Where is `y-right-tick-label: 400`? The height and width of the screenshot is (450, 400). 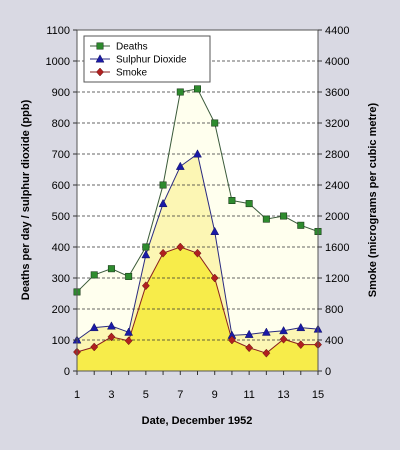
y-right-tick-label: 400 is located at coordinates (334, 341).